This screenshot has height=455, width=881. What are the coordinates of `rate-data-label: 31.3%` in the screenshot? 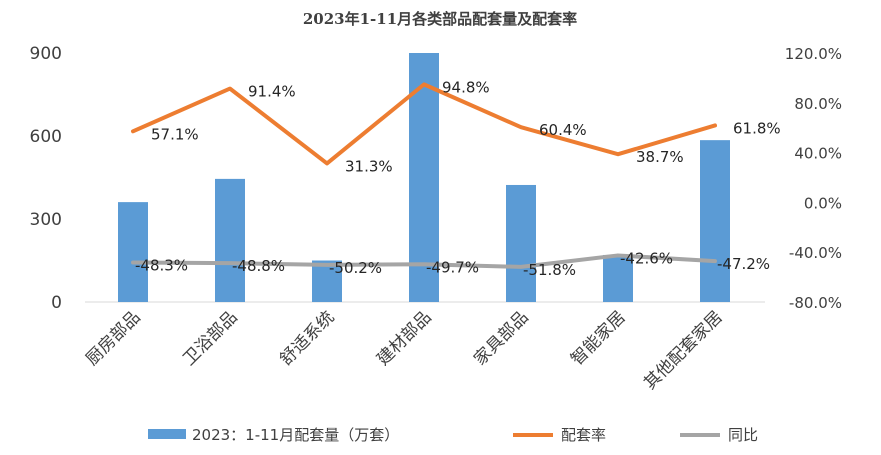 It's located at (369, 166).